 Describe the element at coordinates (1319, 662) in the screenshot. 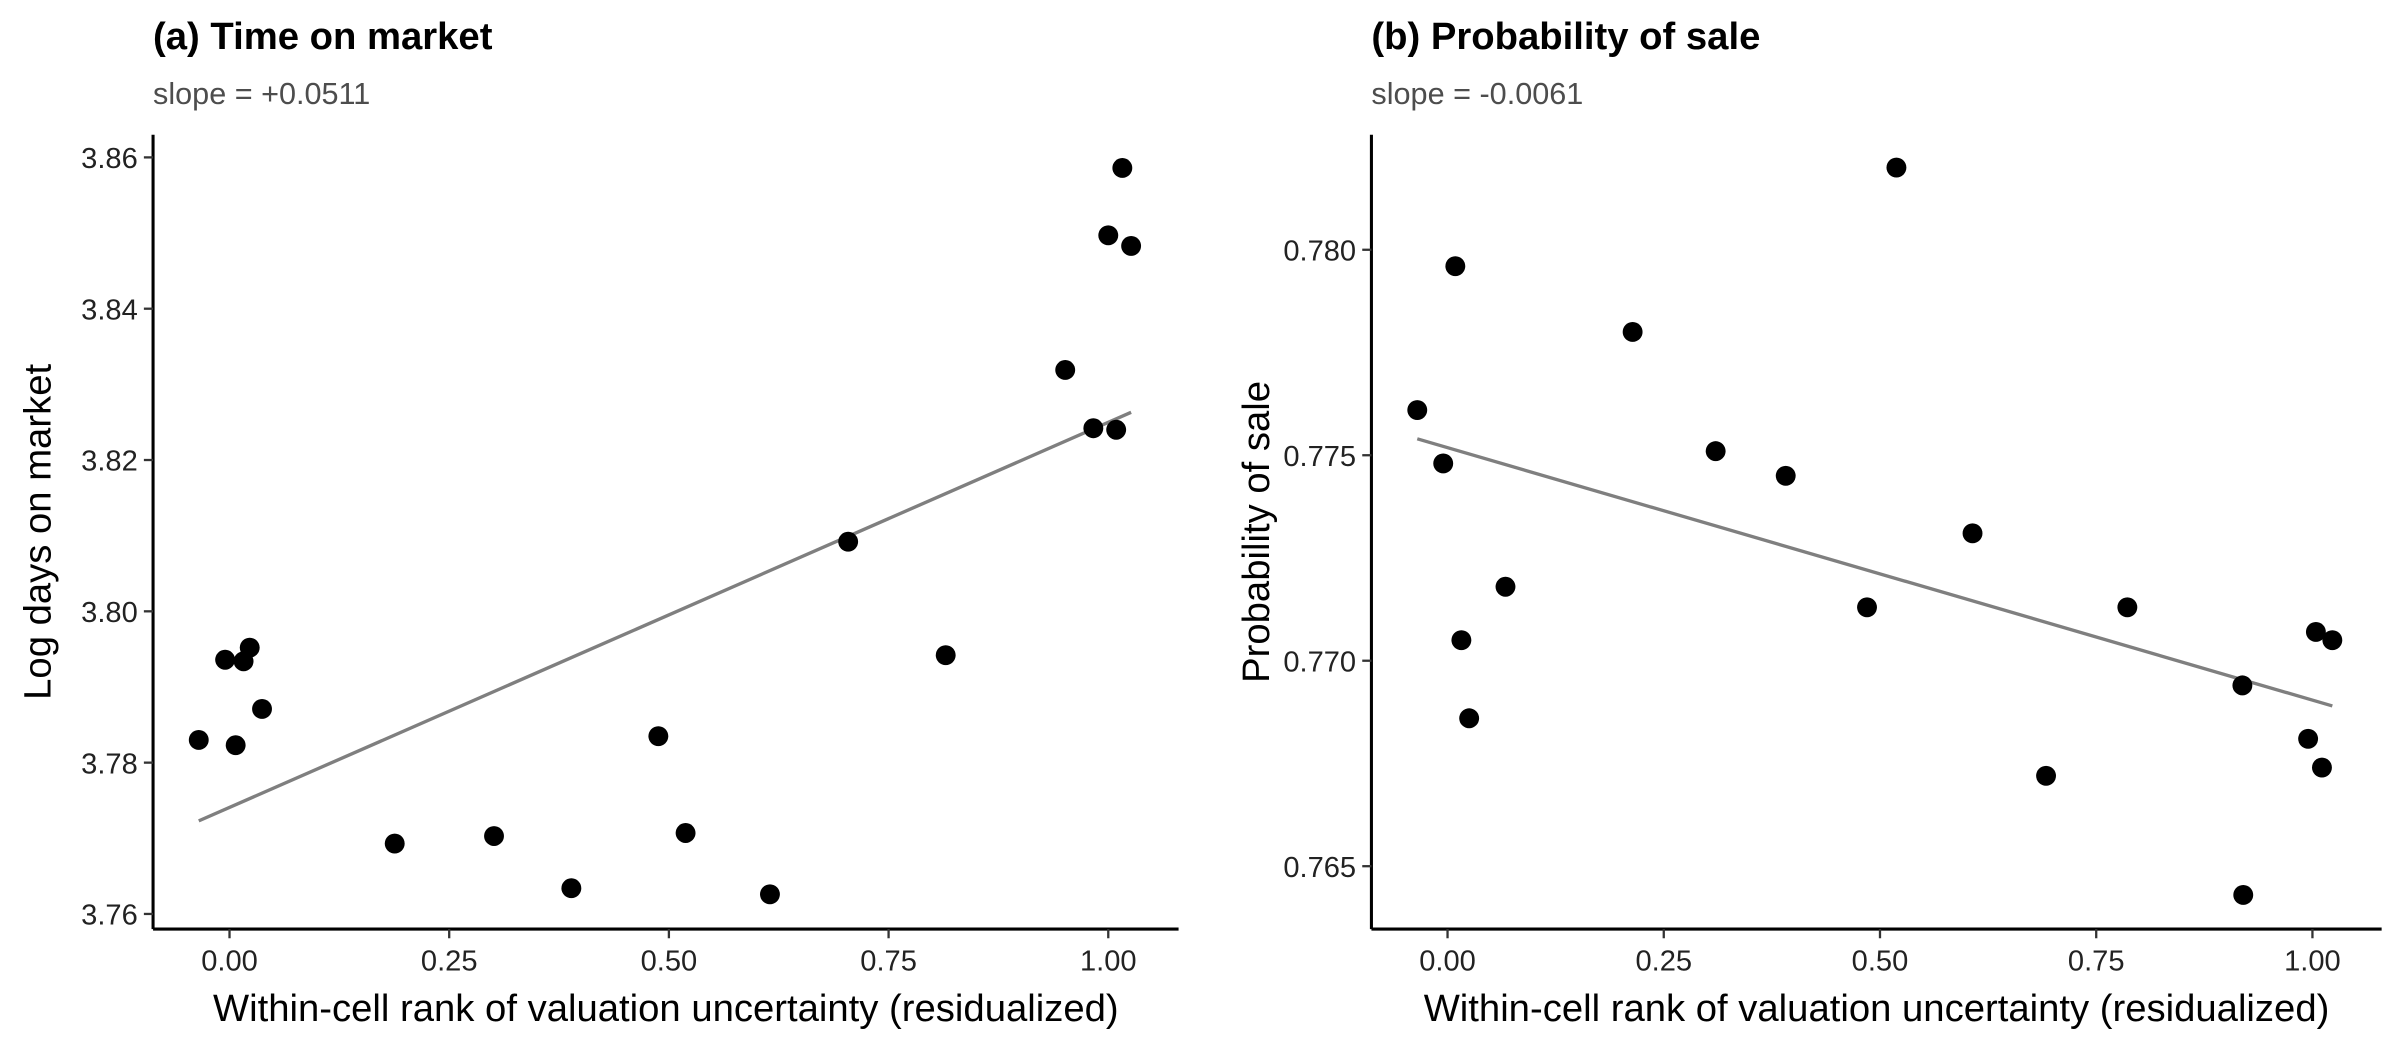

I see `y-tick-label: 0.770` at that location.